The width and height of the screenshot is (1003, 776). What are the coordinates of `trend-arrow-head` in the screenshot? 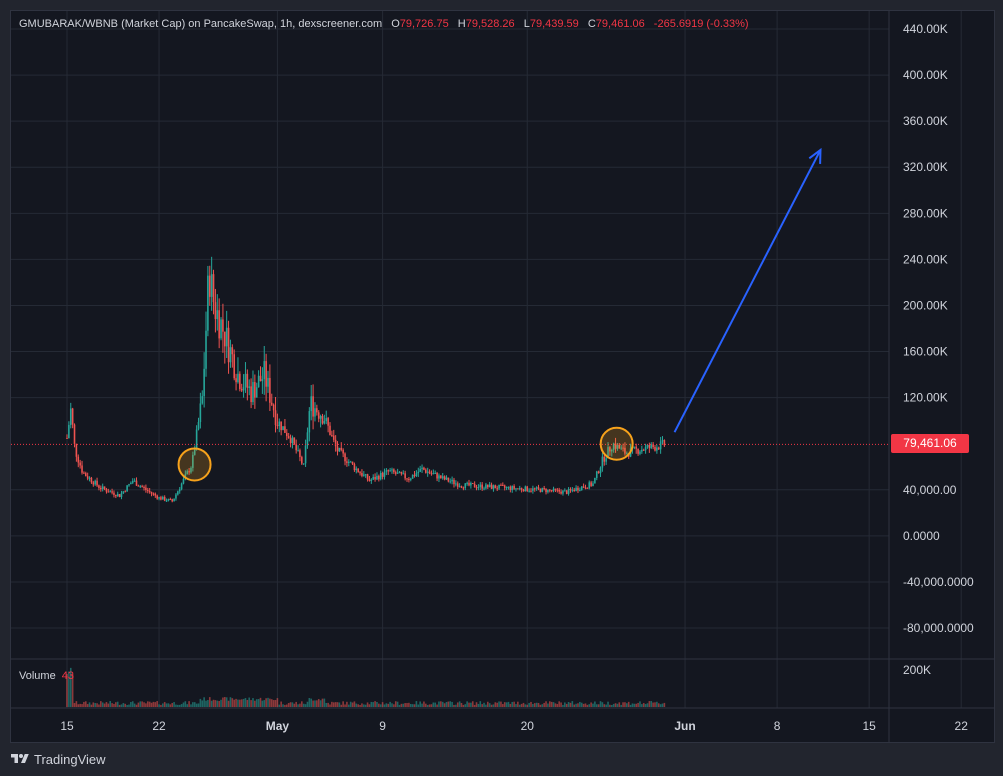 It's located at (815, 155).